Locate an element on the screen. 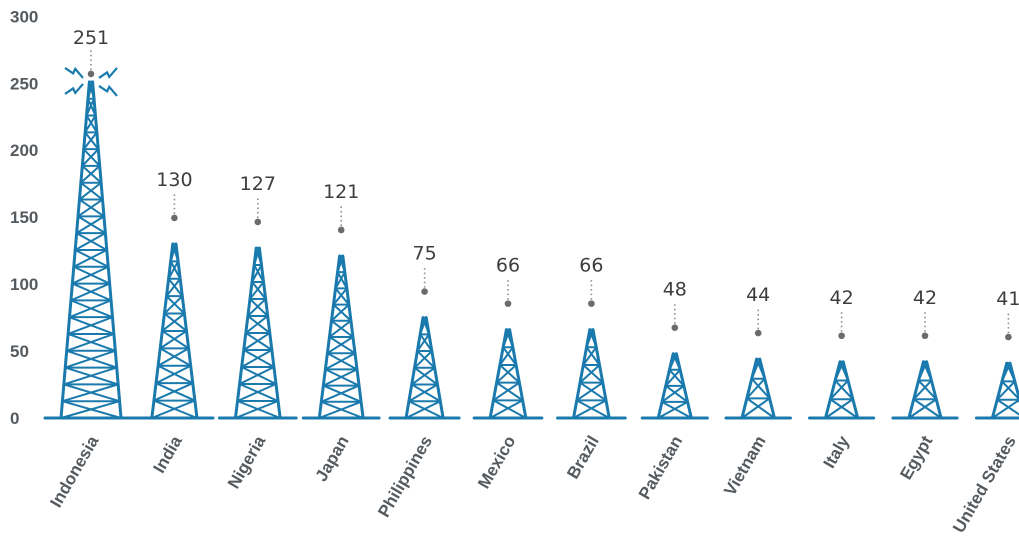 This screenshot has width=1019, height=556. y-axis: 0 50 100 150 200 250 300 is located at coordinates (24, 217).